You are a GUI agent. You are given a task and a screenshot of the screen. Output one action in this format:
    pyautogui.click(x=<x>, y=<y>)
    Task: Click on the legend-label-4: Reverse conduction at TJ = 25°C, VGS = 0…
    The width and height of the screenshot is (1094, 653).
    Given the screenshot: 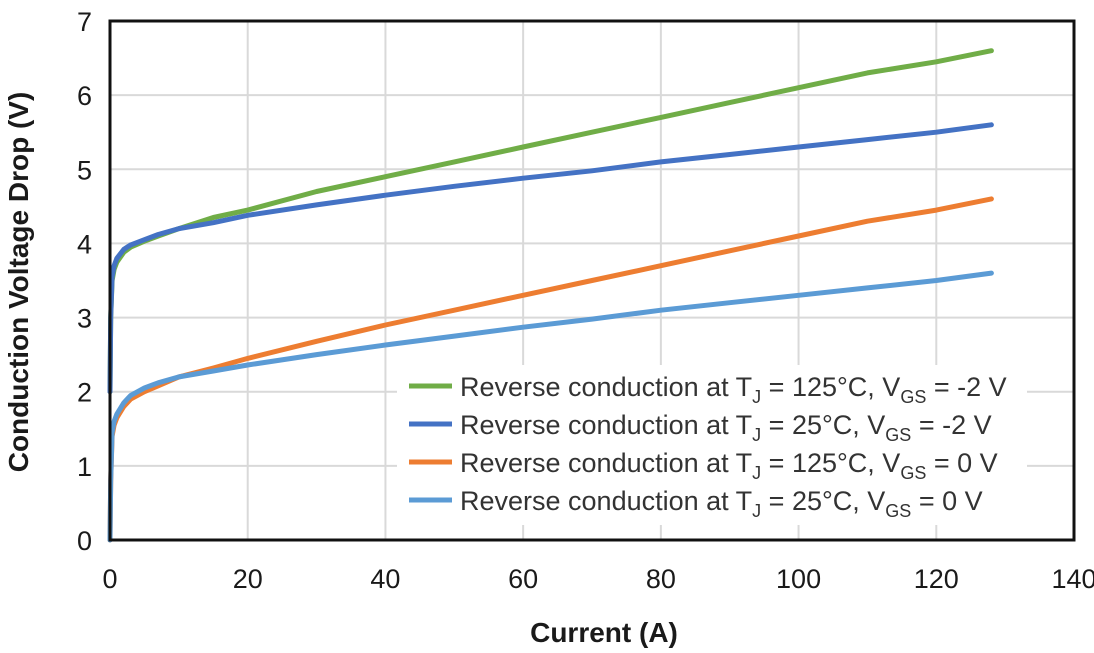 What is the action you would take?
    pyautogui.click(x=721, y=503)
    